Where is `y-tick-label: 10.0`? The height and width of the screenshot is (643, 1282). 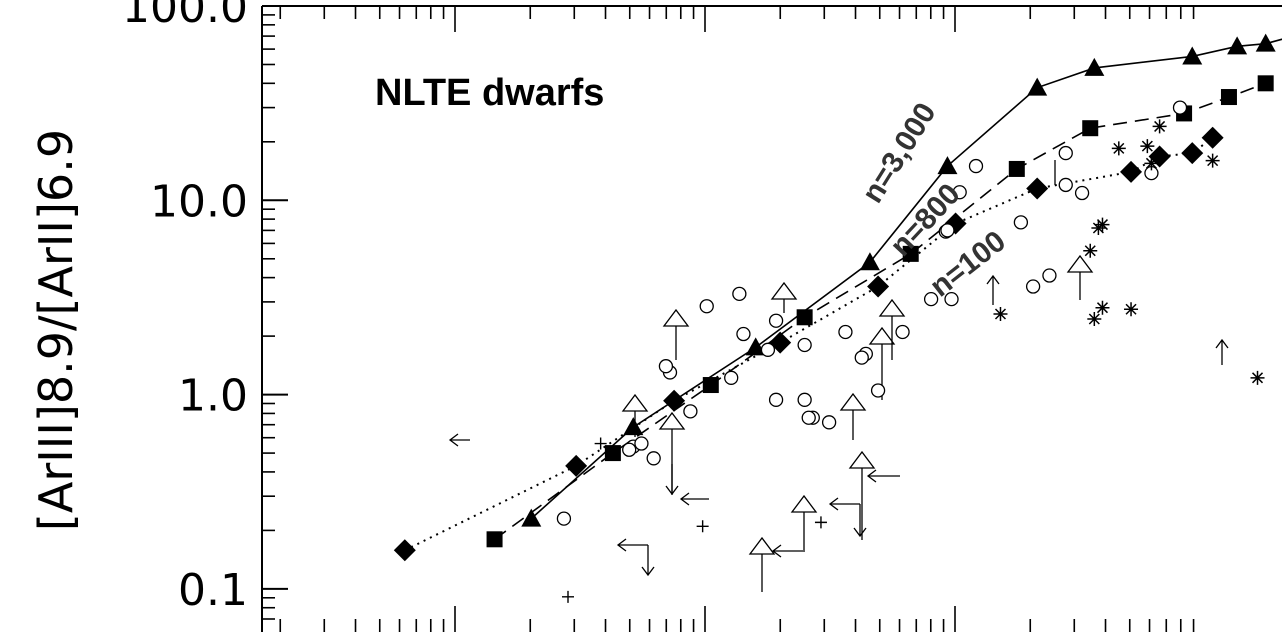 y-tick-label: 10.0 is located at coordinates (199, 201).